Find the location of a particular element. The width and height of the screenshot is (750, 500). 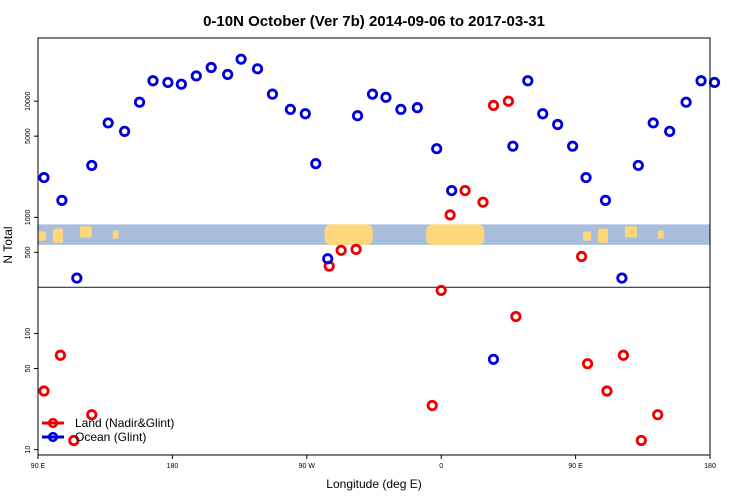

legend-land-marker is located at coordinates (53, 423).